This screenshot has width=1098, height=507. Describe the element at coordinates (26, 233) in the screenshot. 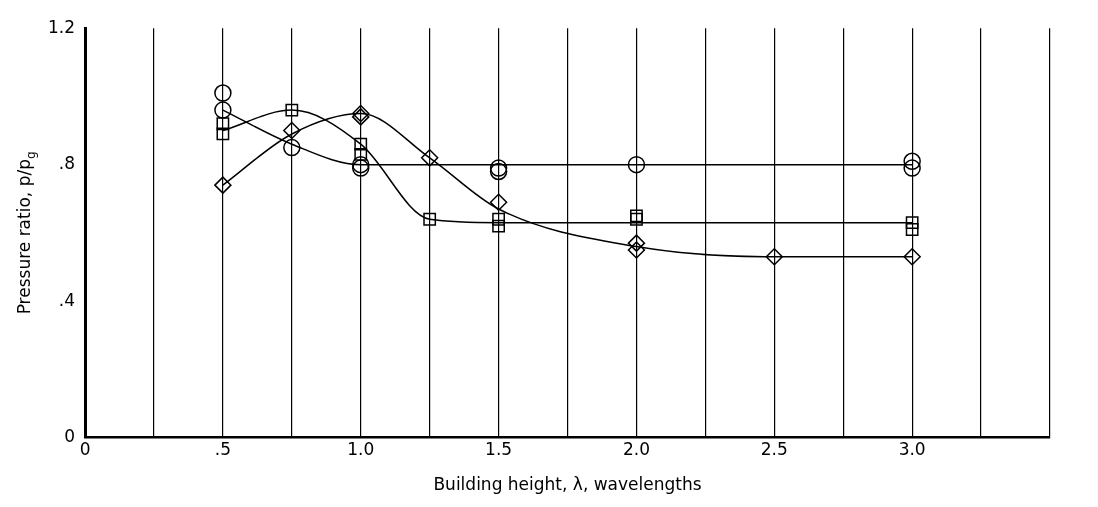

I see `y-axis-title: Pressure ratio, p/pg` at that location.